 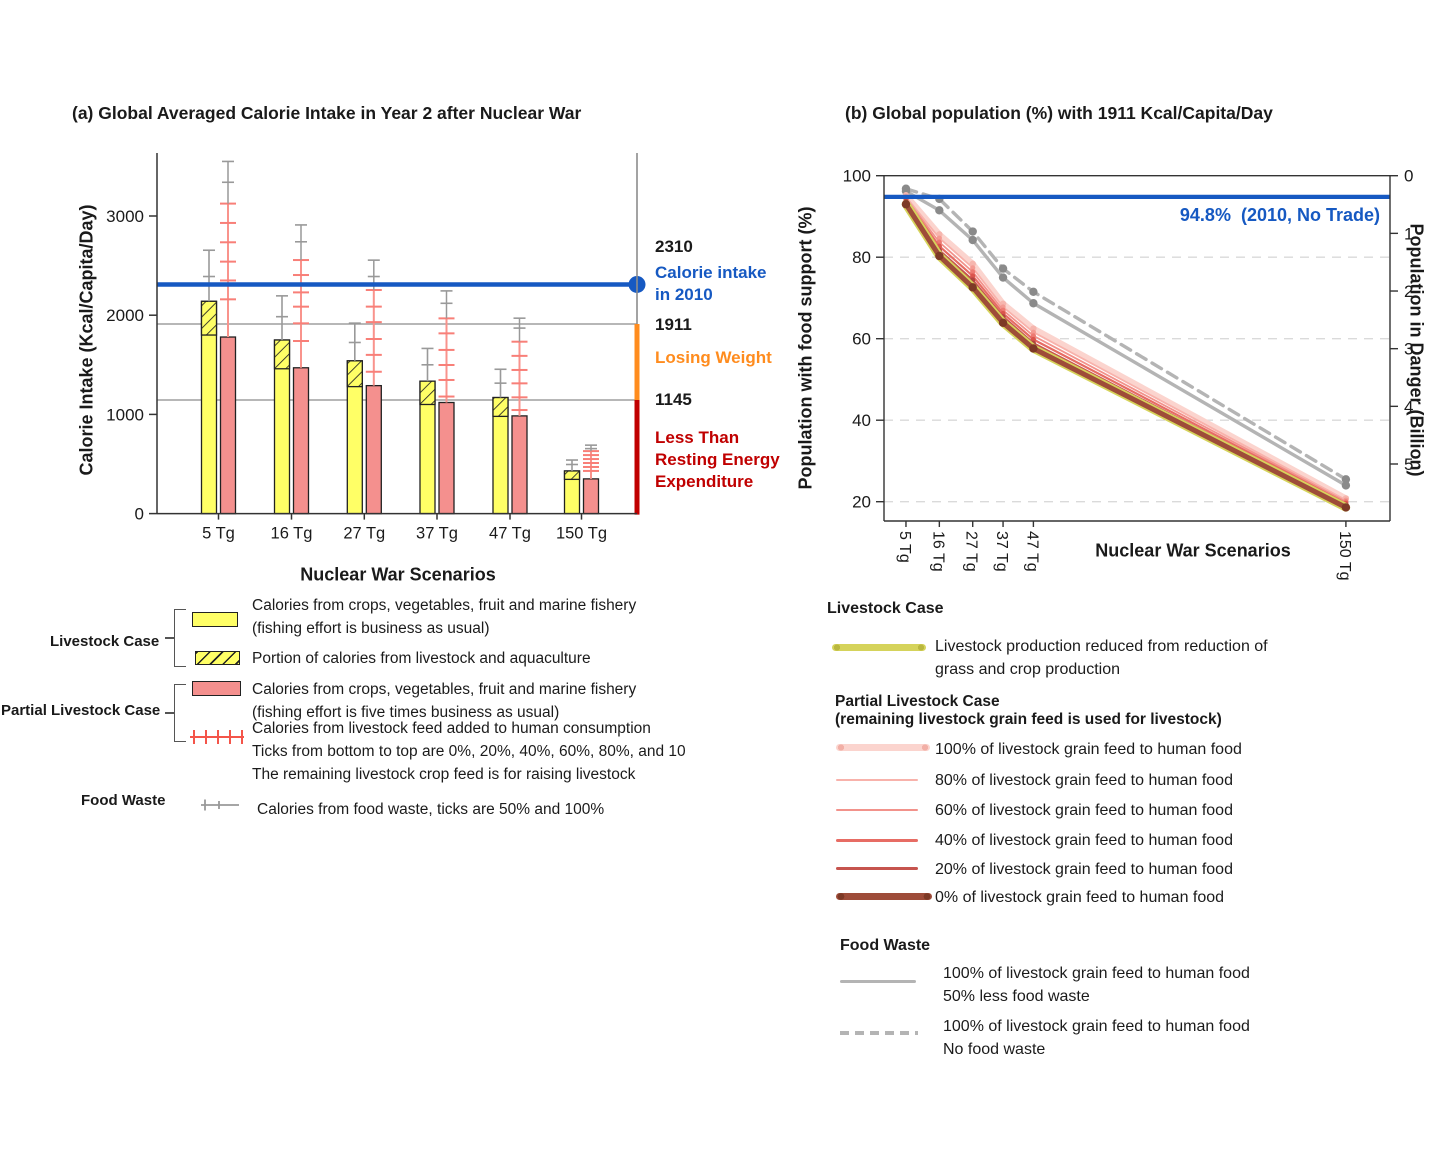 I want to click on left-tick-label: 100, so click(x=857, y=176).